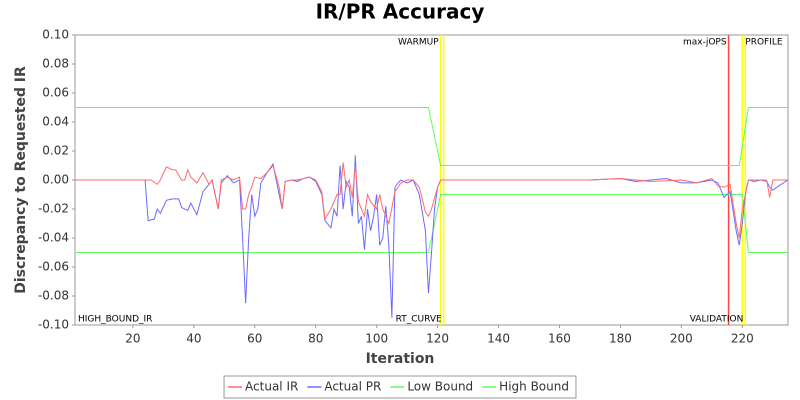  What do you see at coordinates (498, 339) in the screenshot?
I see `x-tick-label: 140` at bounding box center [498, 339].